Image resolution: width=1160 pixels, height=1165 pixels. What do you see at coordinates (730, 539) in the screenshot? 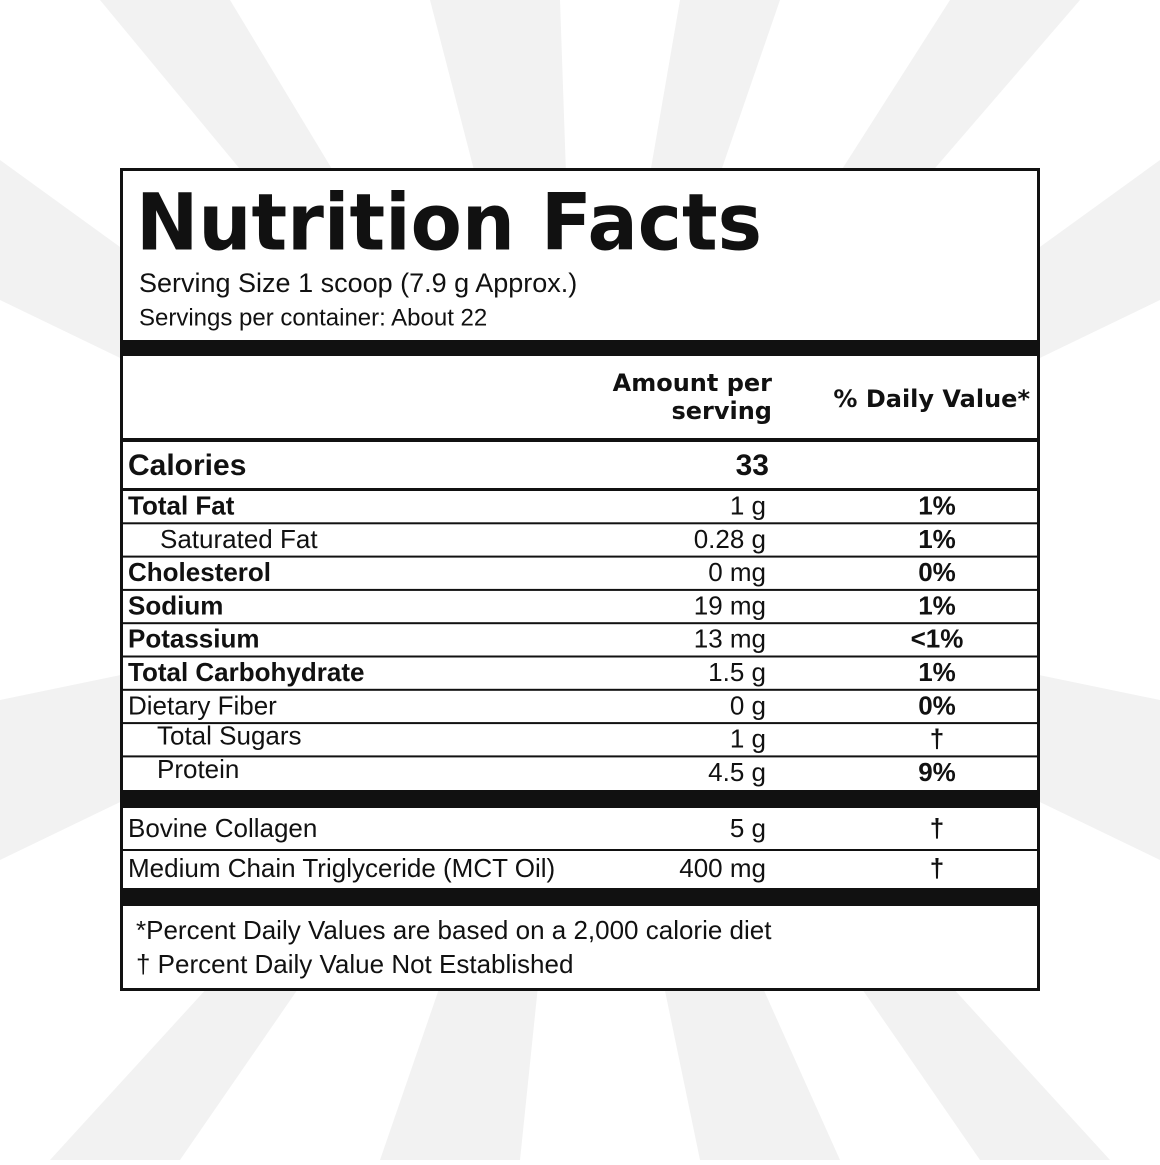
I see `nutrient-amount: 0.28 g` at bounding box center [730, 539].